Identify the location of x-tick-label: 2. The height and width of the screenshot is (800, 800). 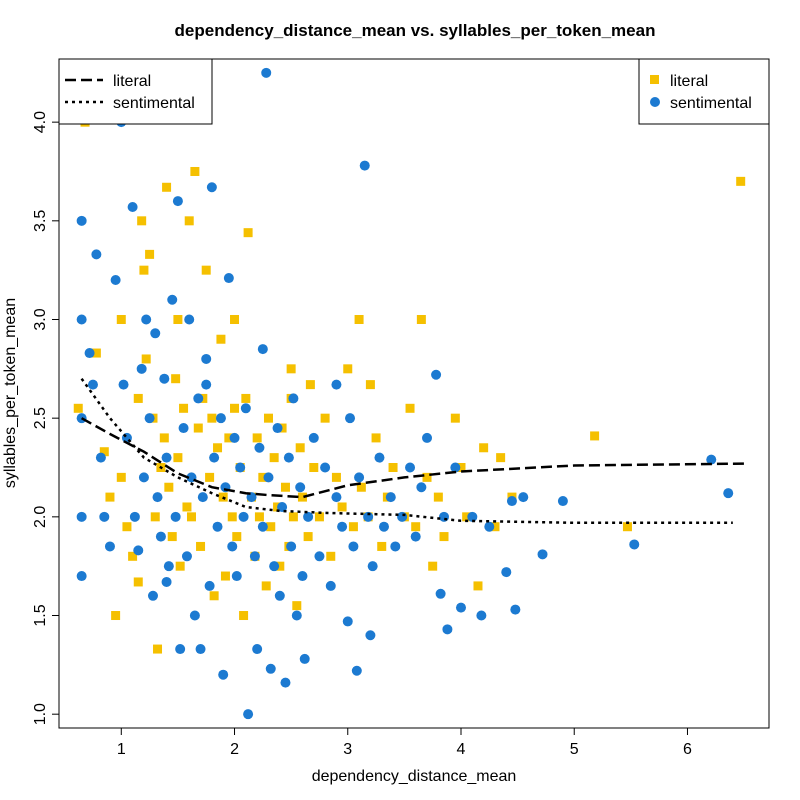
(234, 749).